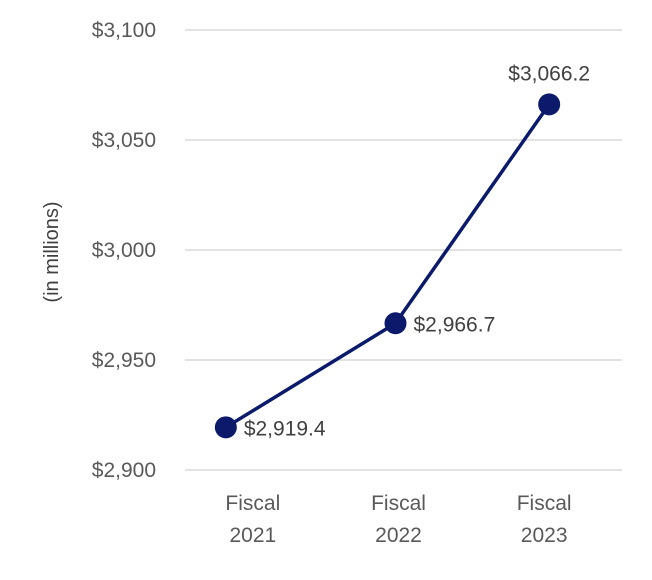 This screenshot has height=580, width=652. Describe the element at coordinates (124, 30) in the screenshot. I see `y-tick-label: $3,100` at that location.